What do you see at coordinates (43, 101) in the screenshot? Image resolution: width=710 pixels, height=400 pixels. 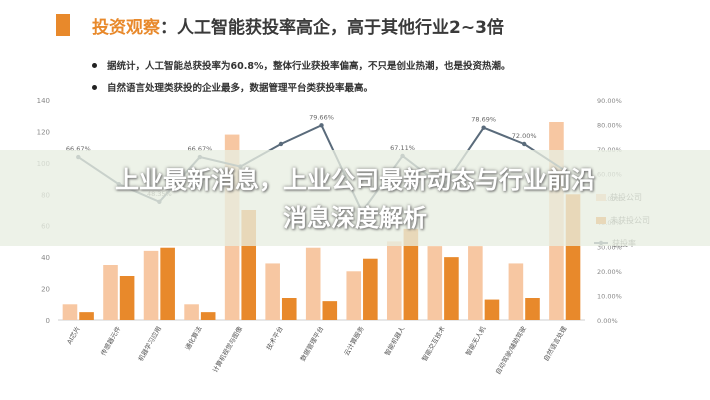 I see `y-left-tick-label: 140` at bounding box center [43, 101].